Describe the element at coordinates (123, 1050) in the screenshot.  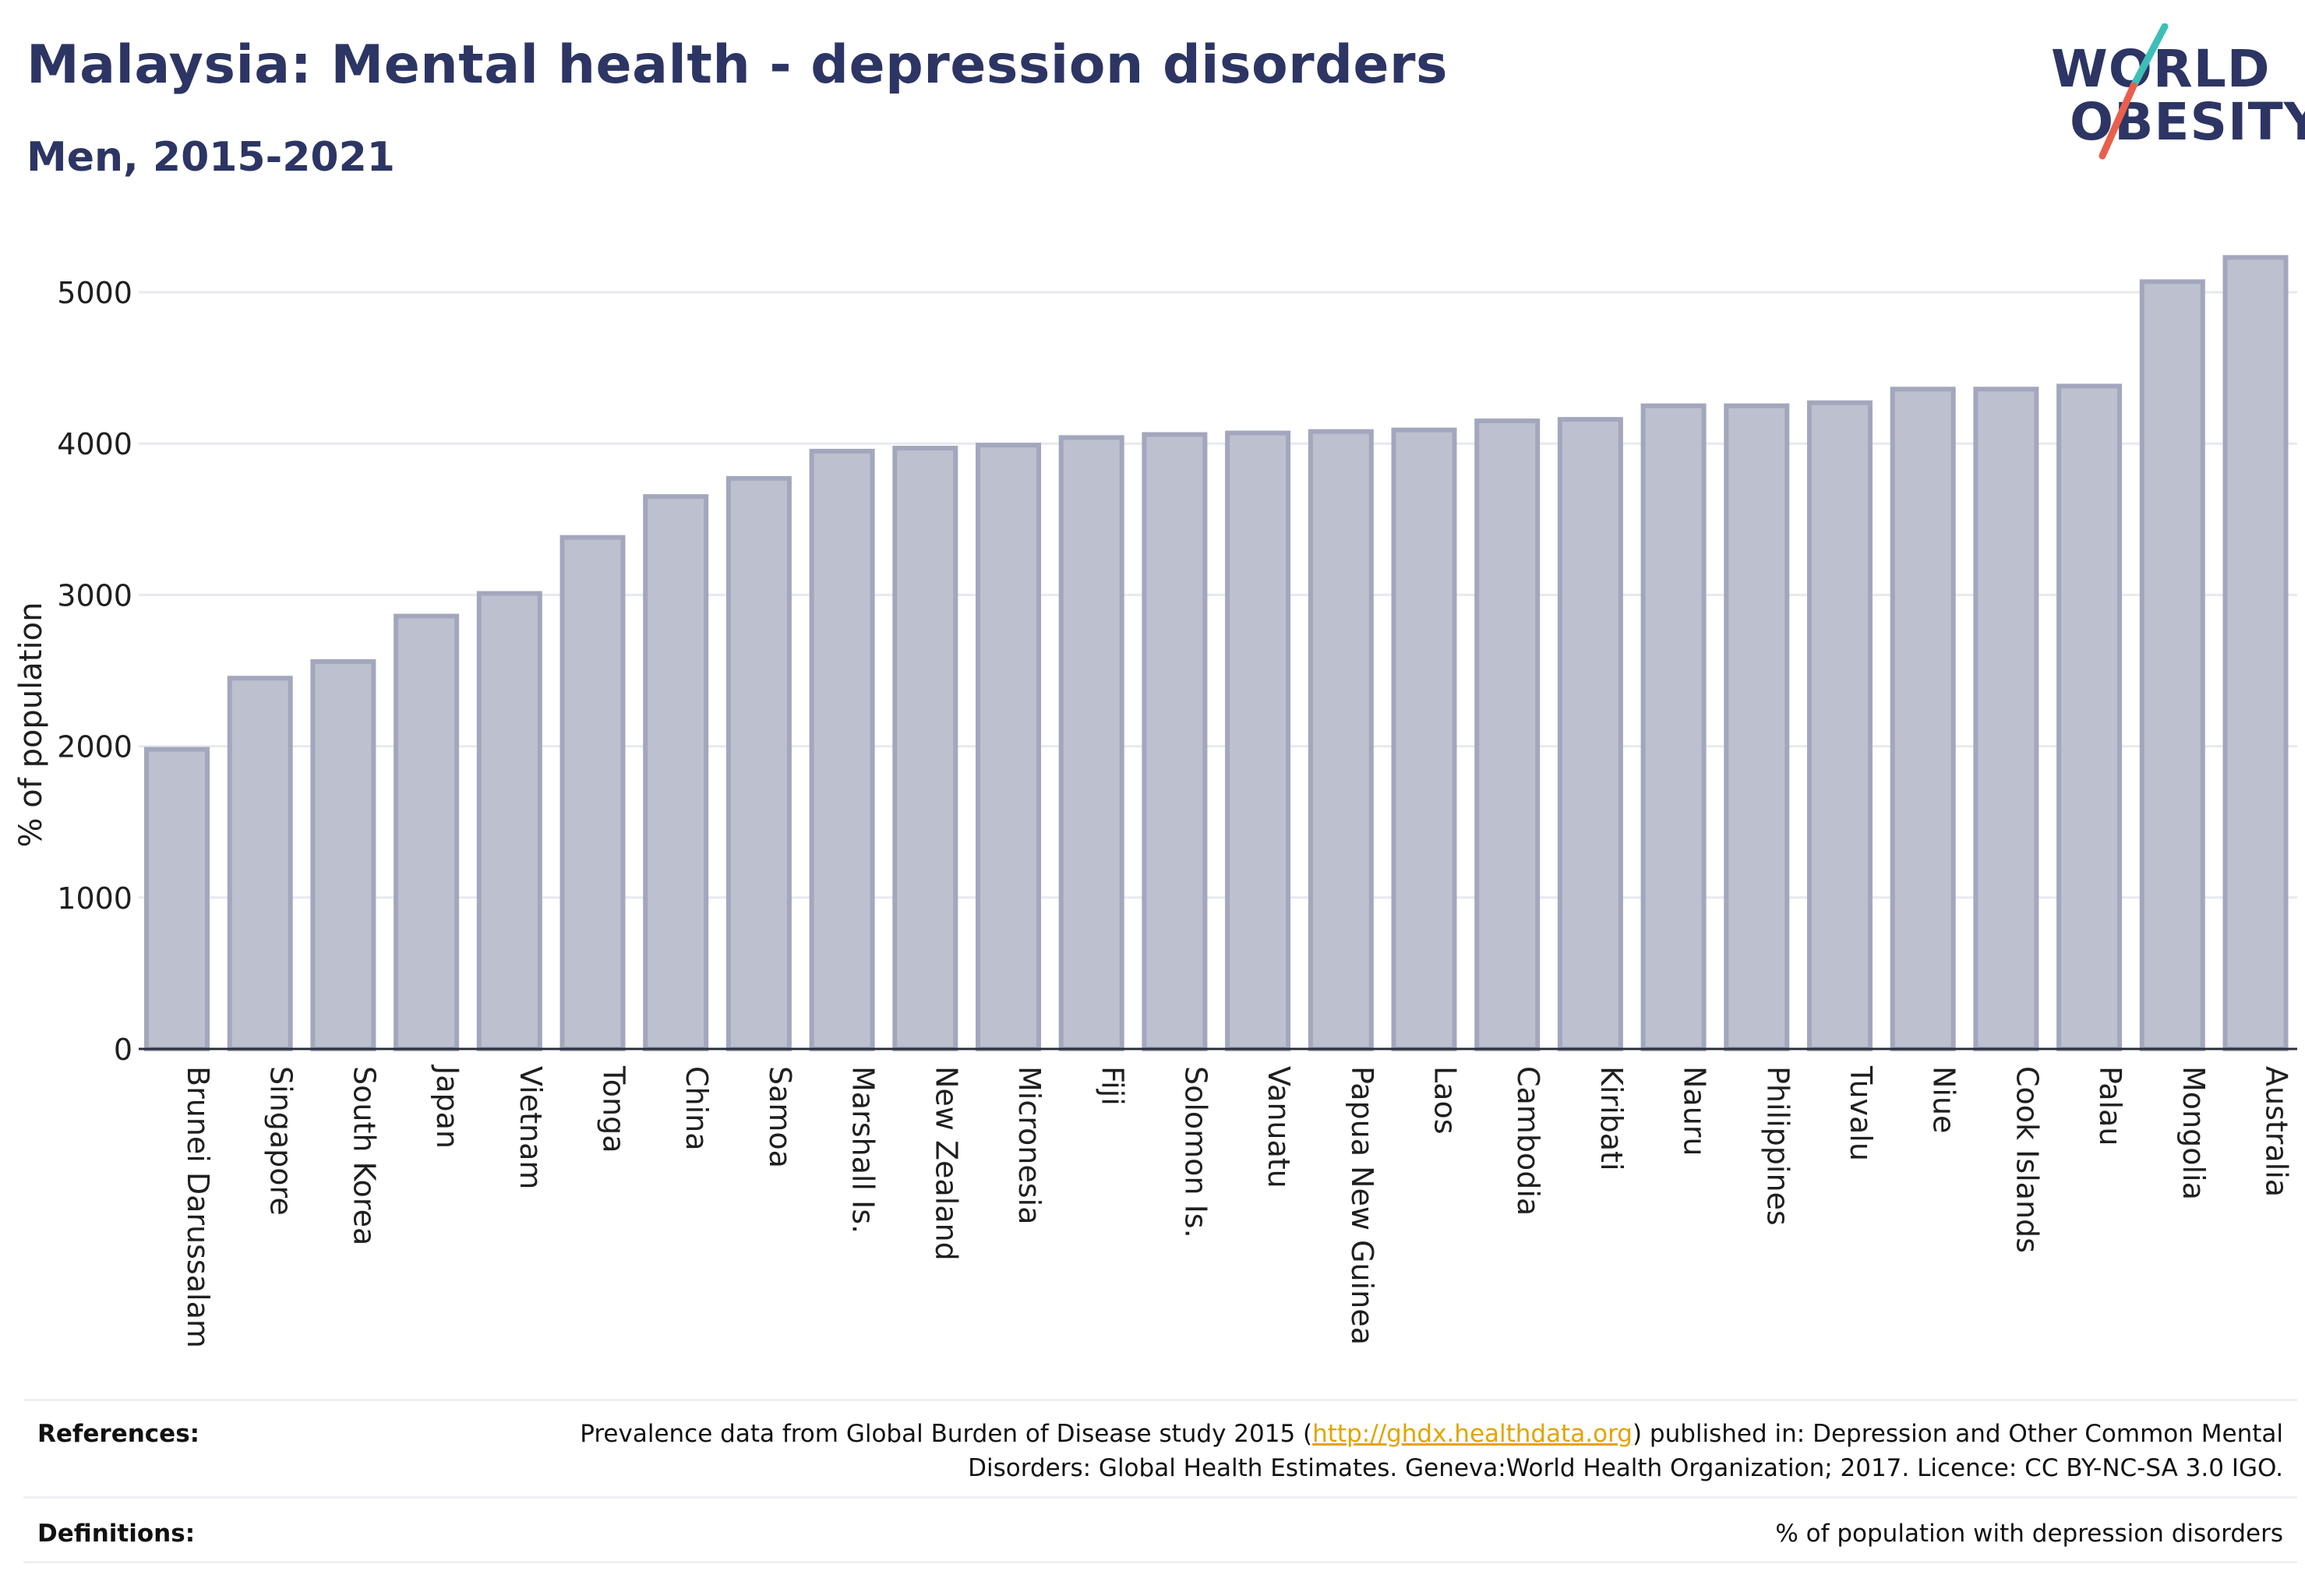
I see `y-tick-label: 0` at that location.